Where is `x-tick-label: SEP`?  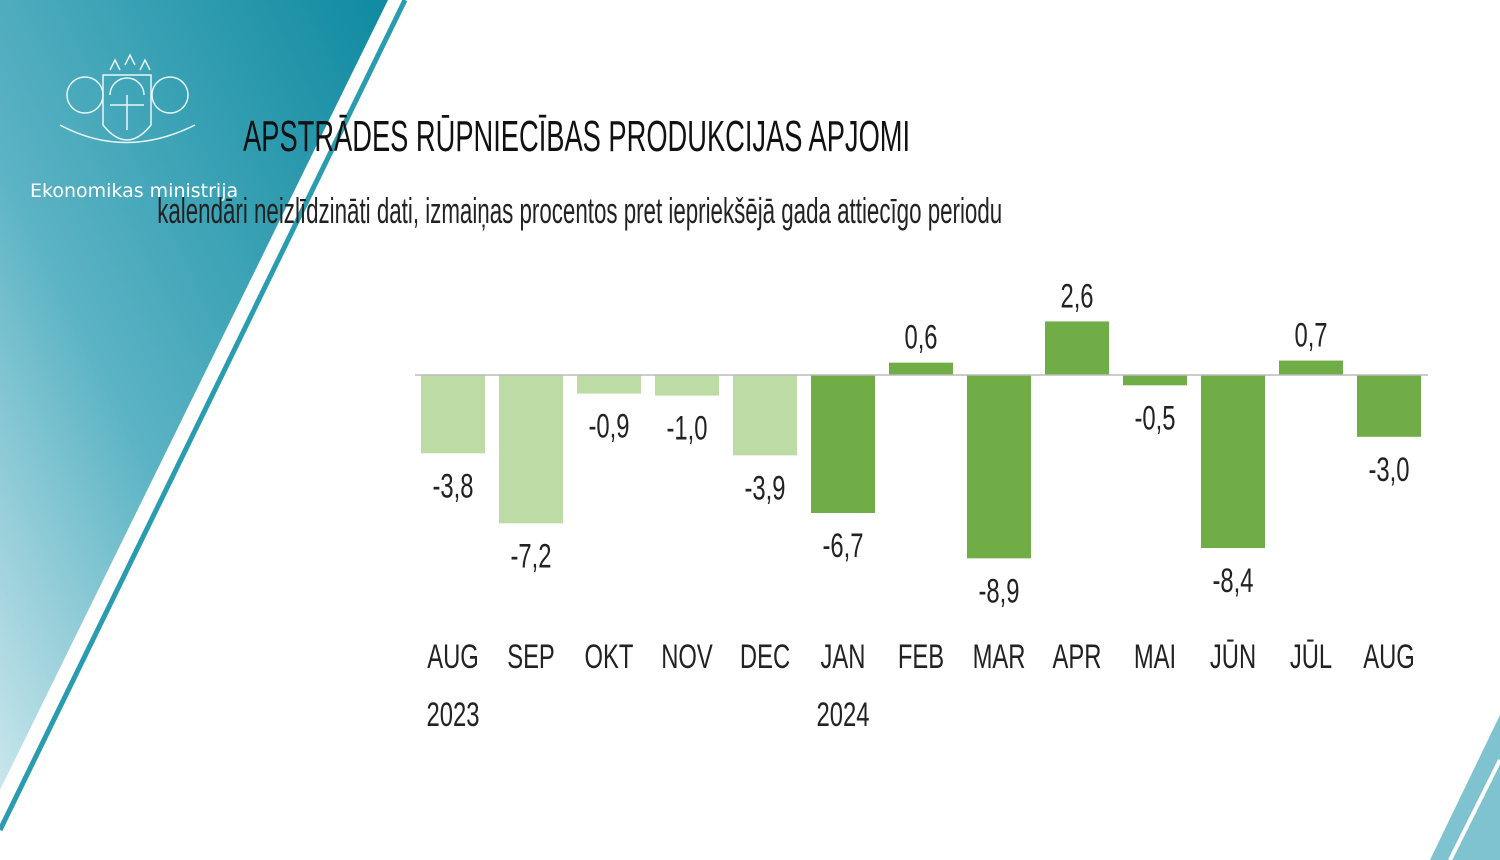
x-tick-label: SEP is located at coordinates (531, 657).